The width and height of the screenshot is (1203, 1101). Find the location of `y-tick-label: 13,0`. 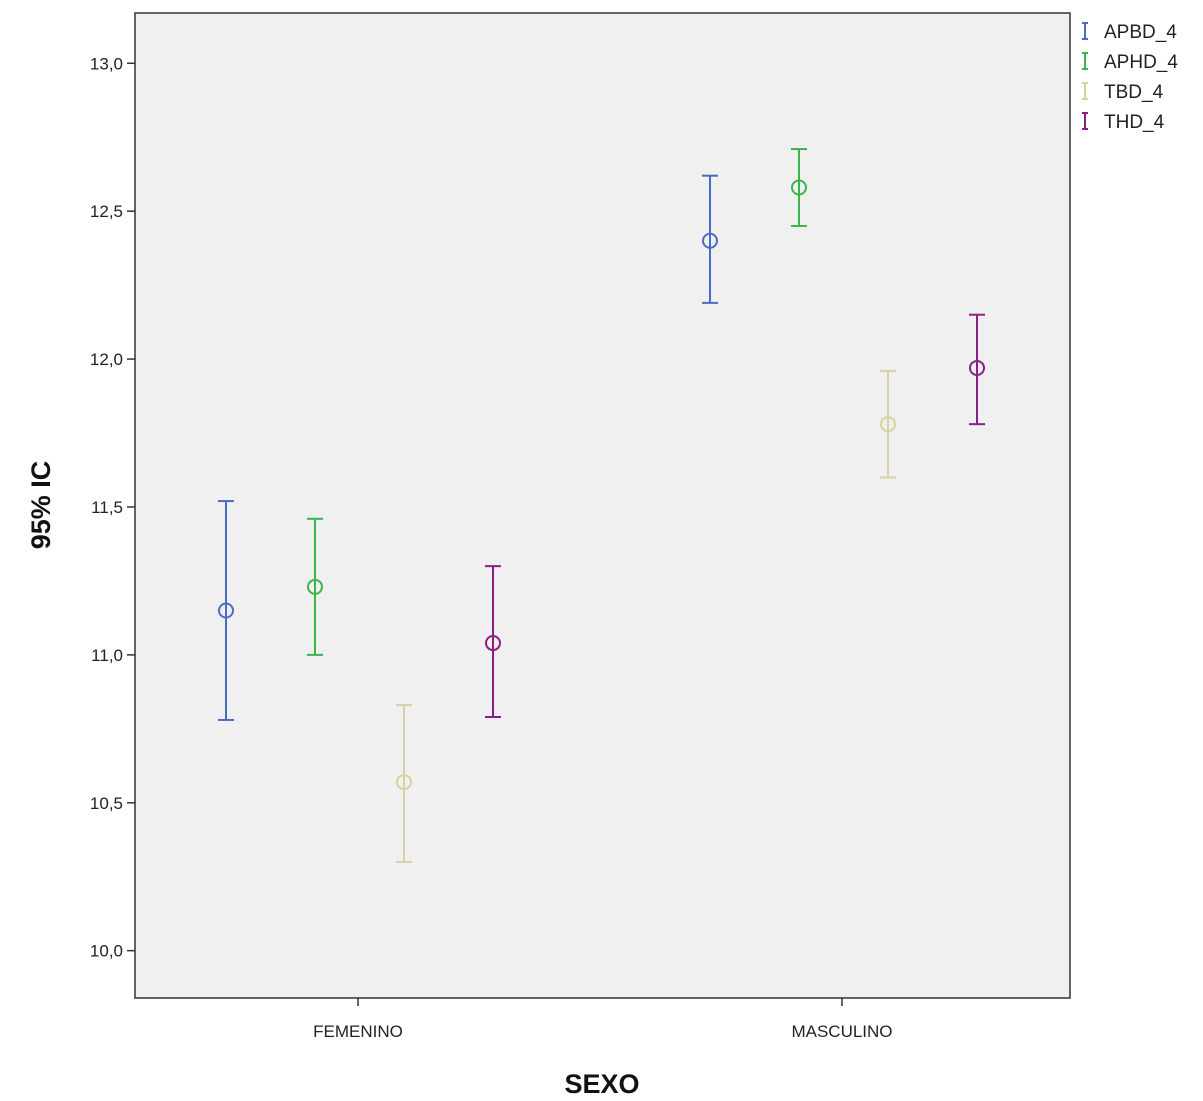

y-tick-label: 13,0 is located at coordinates (106, 63).